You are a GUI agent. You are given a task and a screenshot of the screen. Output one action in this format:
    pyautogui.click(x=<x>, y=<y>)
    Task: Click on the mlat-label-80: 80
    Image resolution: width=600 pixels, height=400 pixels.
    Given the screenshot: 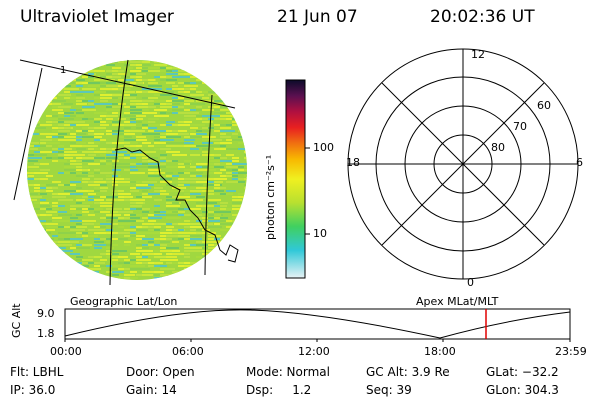 What is the action you would take?
    pyautogui.click(x=498, y=147)
    